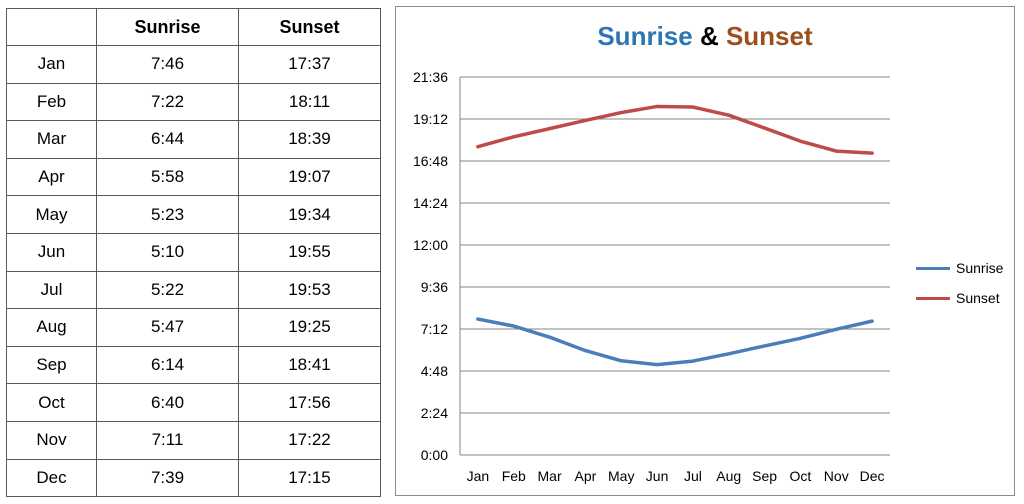 This screenshot has width=1024, height=504. Describe the element at coordinates (167, 478) in the screenshot. I see `cell-sunrise: 7:39` at that location.